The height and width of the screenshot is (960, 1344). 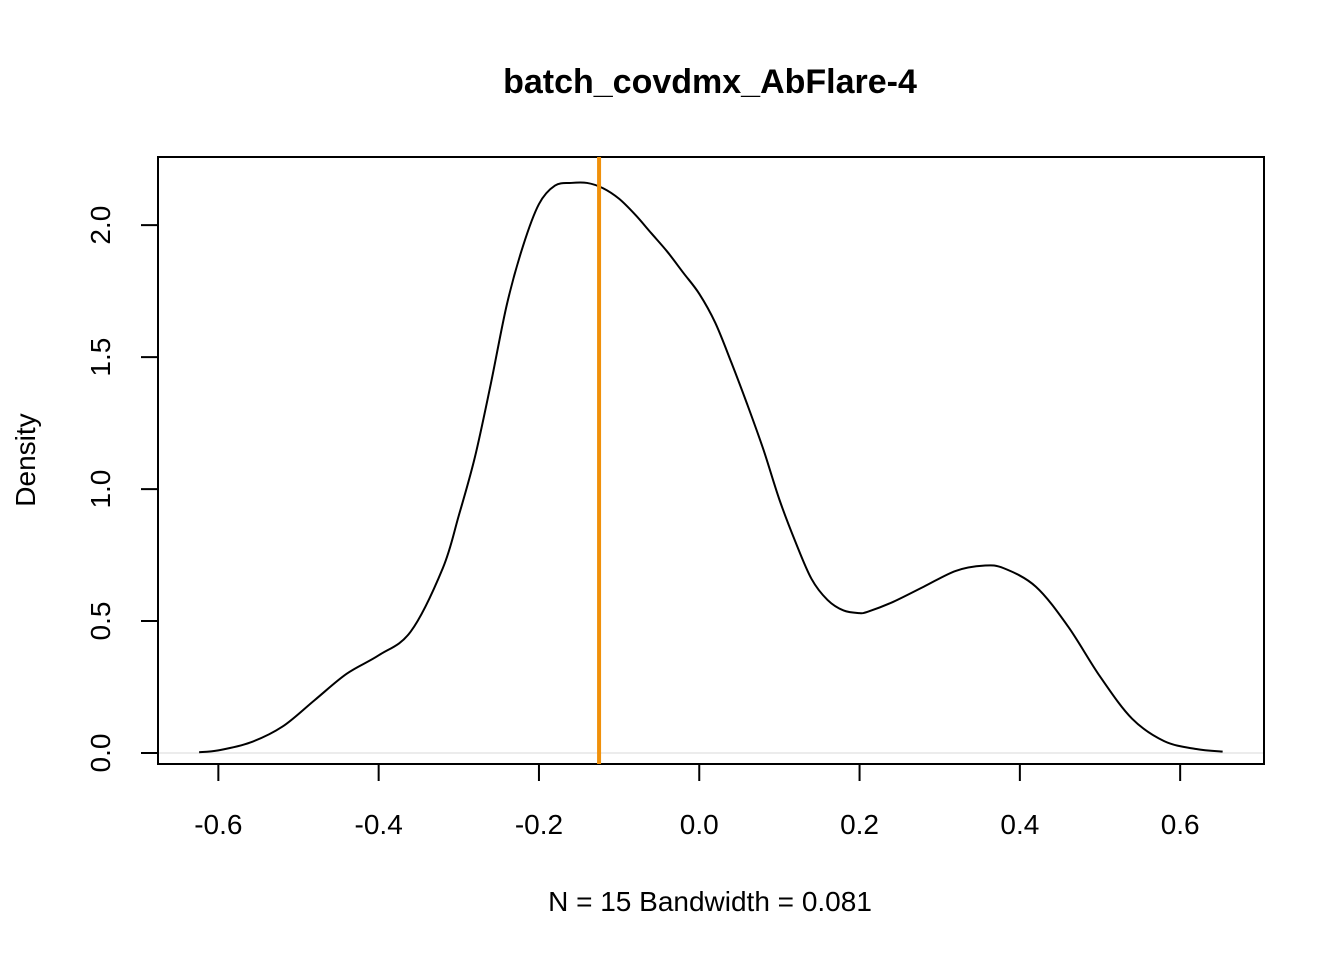 I want to click on y-tick-label: 1.0, so click(x=100, y=489).